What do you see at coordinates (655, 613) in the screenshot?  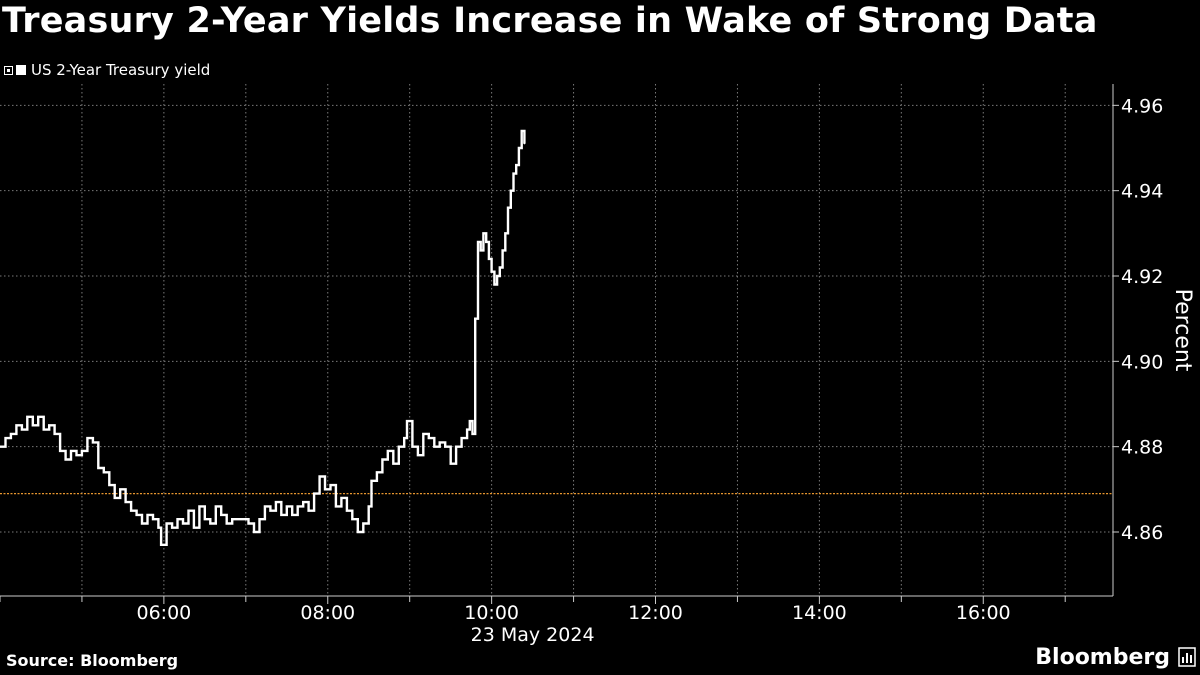 I see `x-tick-label: 12:00` at bounding box center [655, 613].